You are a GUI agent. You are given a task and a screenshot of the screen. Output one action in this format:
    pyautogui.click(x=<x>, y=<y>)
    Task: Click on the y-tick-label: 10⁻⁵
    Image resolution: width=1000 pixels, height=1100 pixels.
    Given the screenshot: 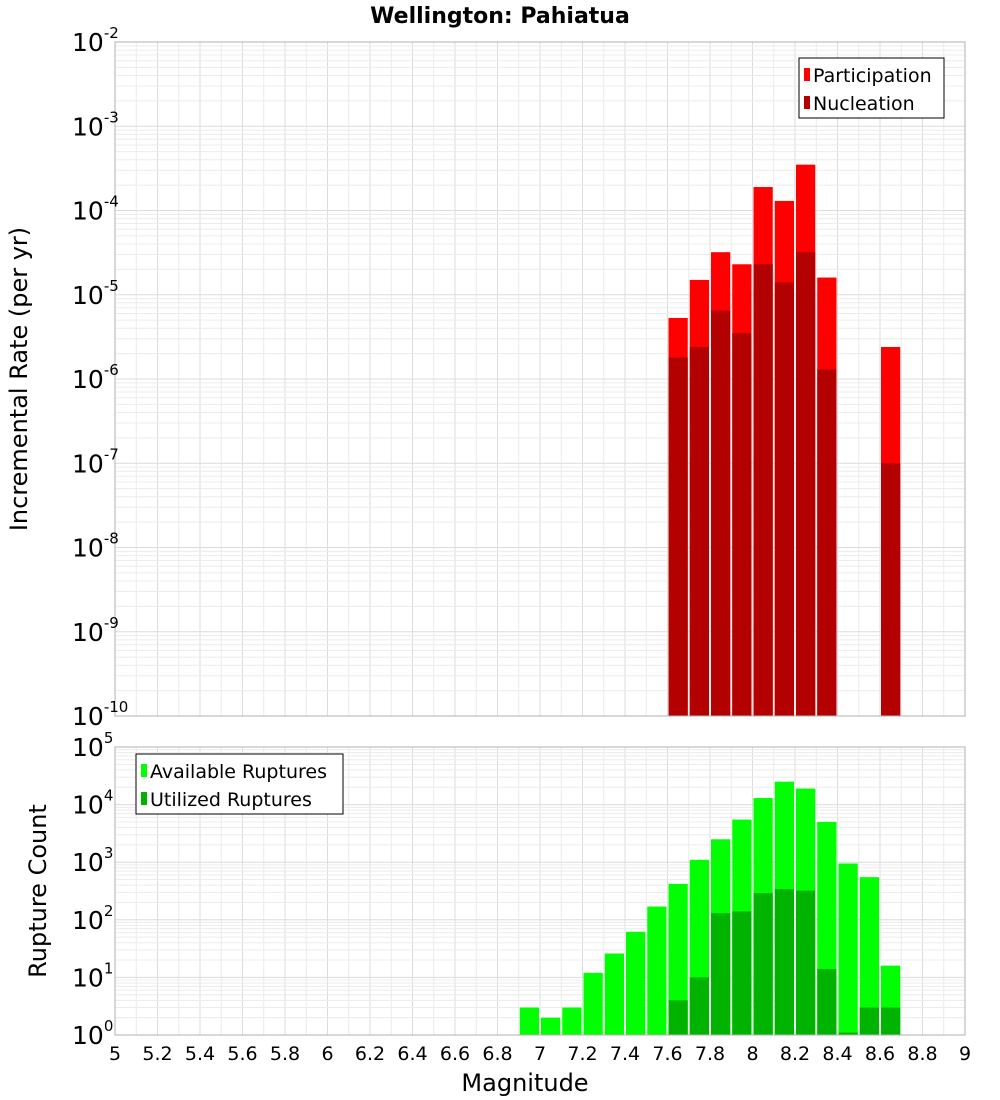 What is the action you would take?
    pyautogui.click(x=95, y=293)
    